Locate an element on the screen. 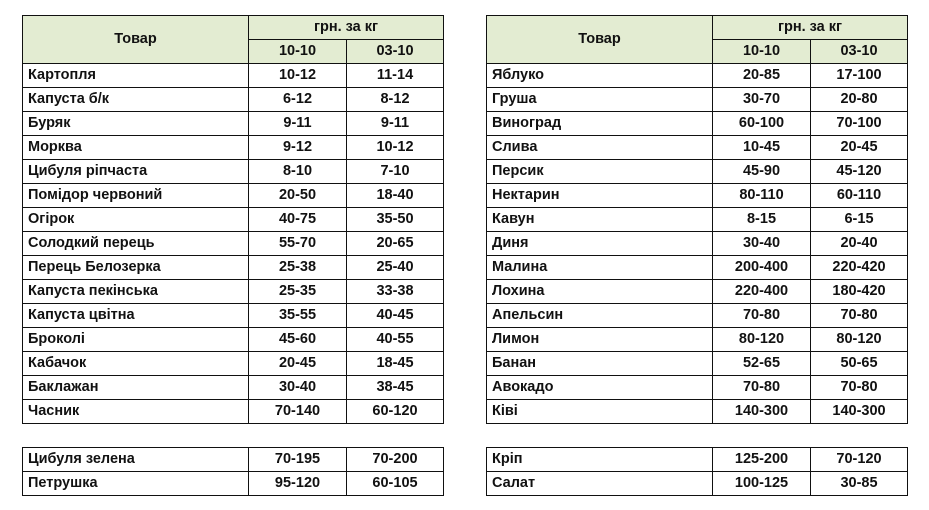 Image resolution: width=929 pixels, height=510 pixels. greens-extra-table: Кріп 125-200 70-120 Салат 100-125 30-85 is located at coordinates (697, 471).